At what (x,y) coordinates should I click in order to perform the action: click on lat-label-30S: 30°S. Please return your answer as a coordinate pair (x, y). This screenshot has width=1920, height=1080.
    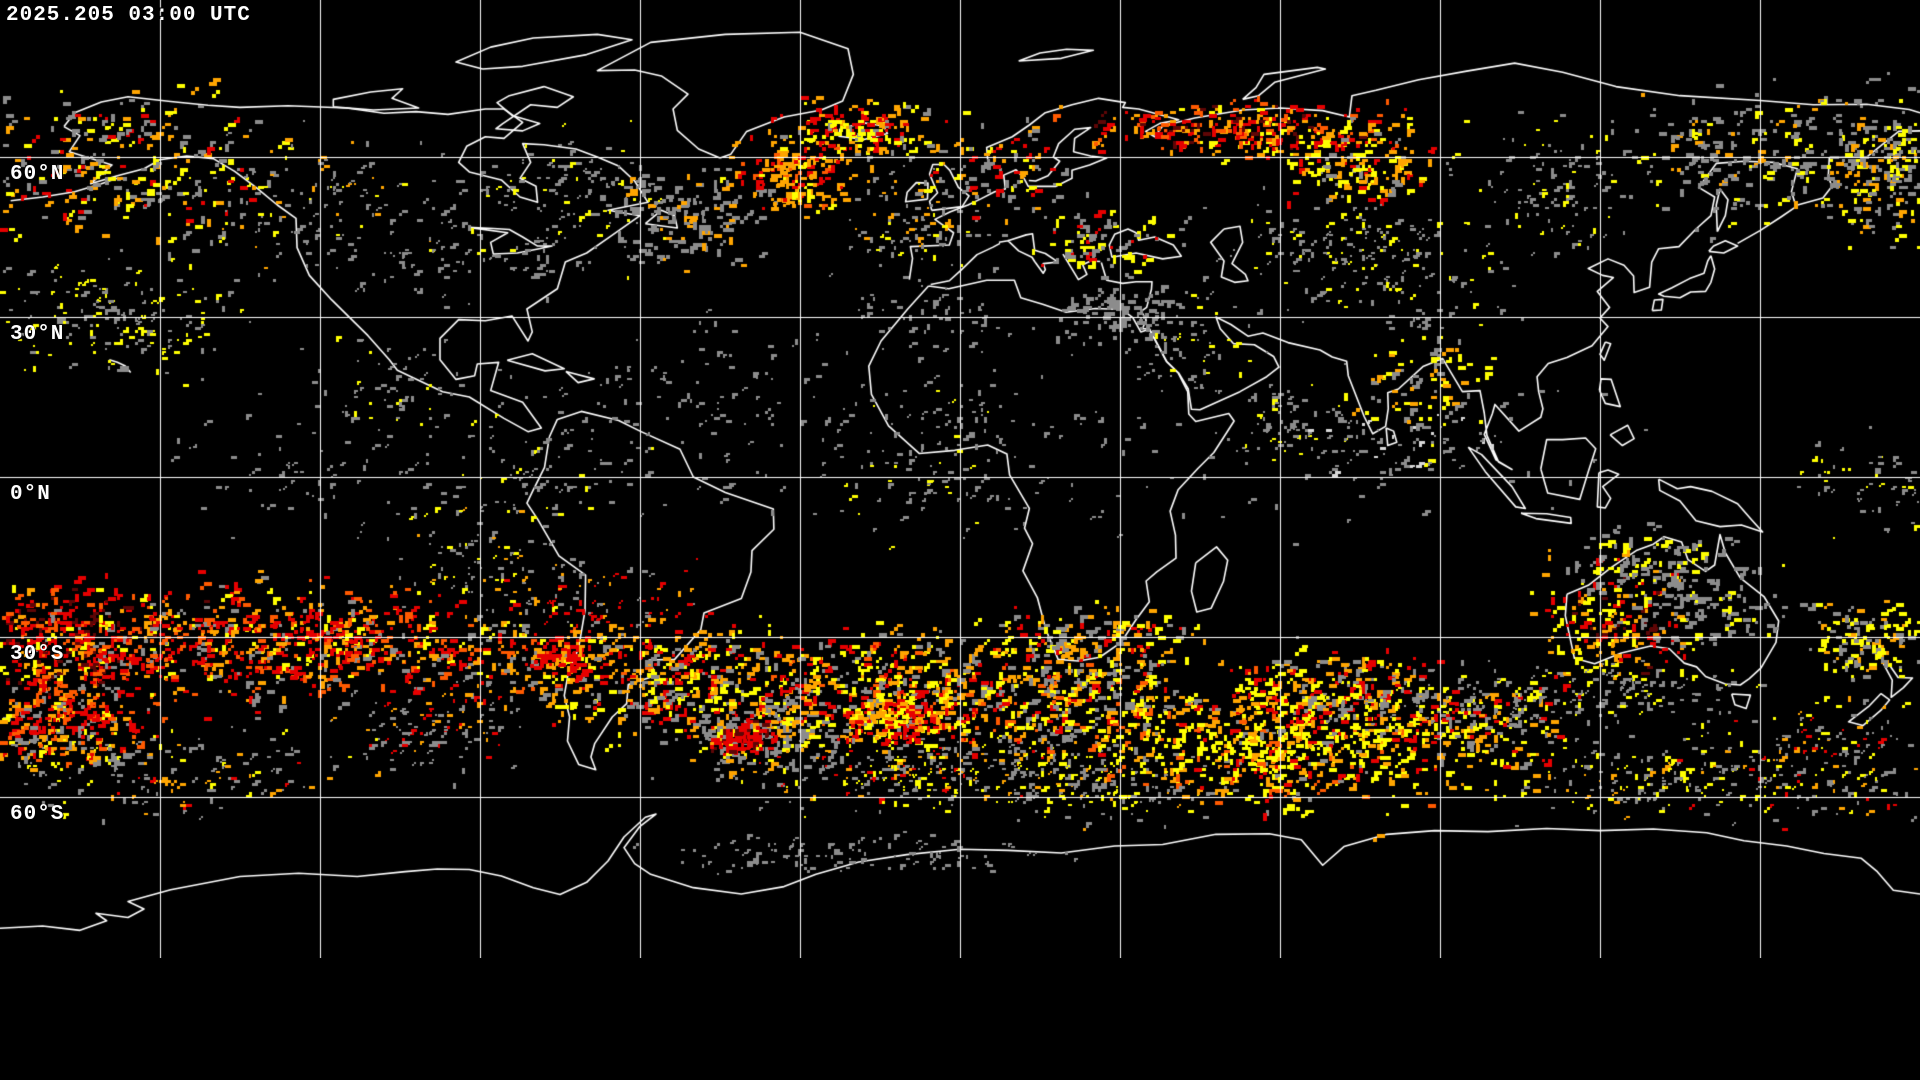
    Looking at the image, I should click on (37, 654).